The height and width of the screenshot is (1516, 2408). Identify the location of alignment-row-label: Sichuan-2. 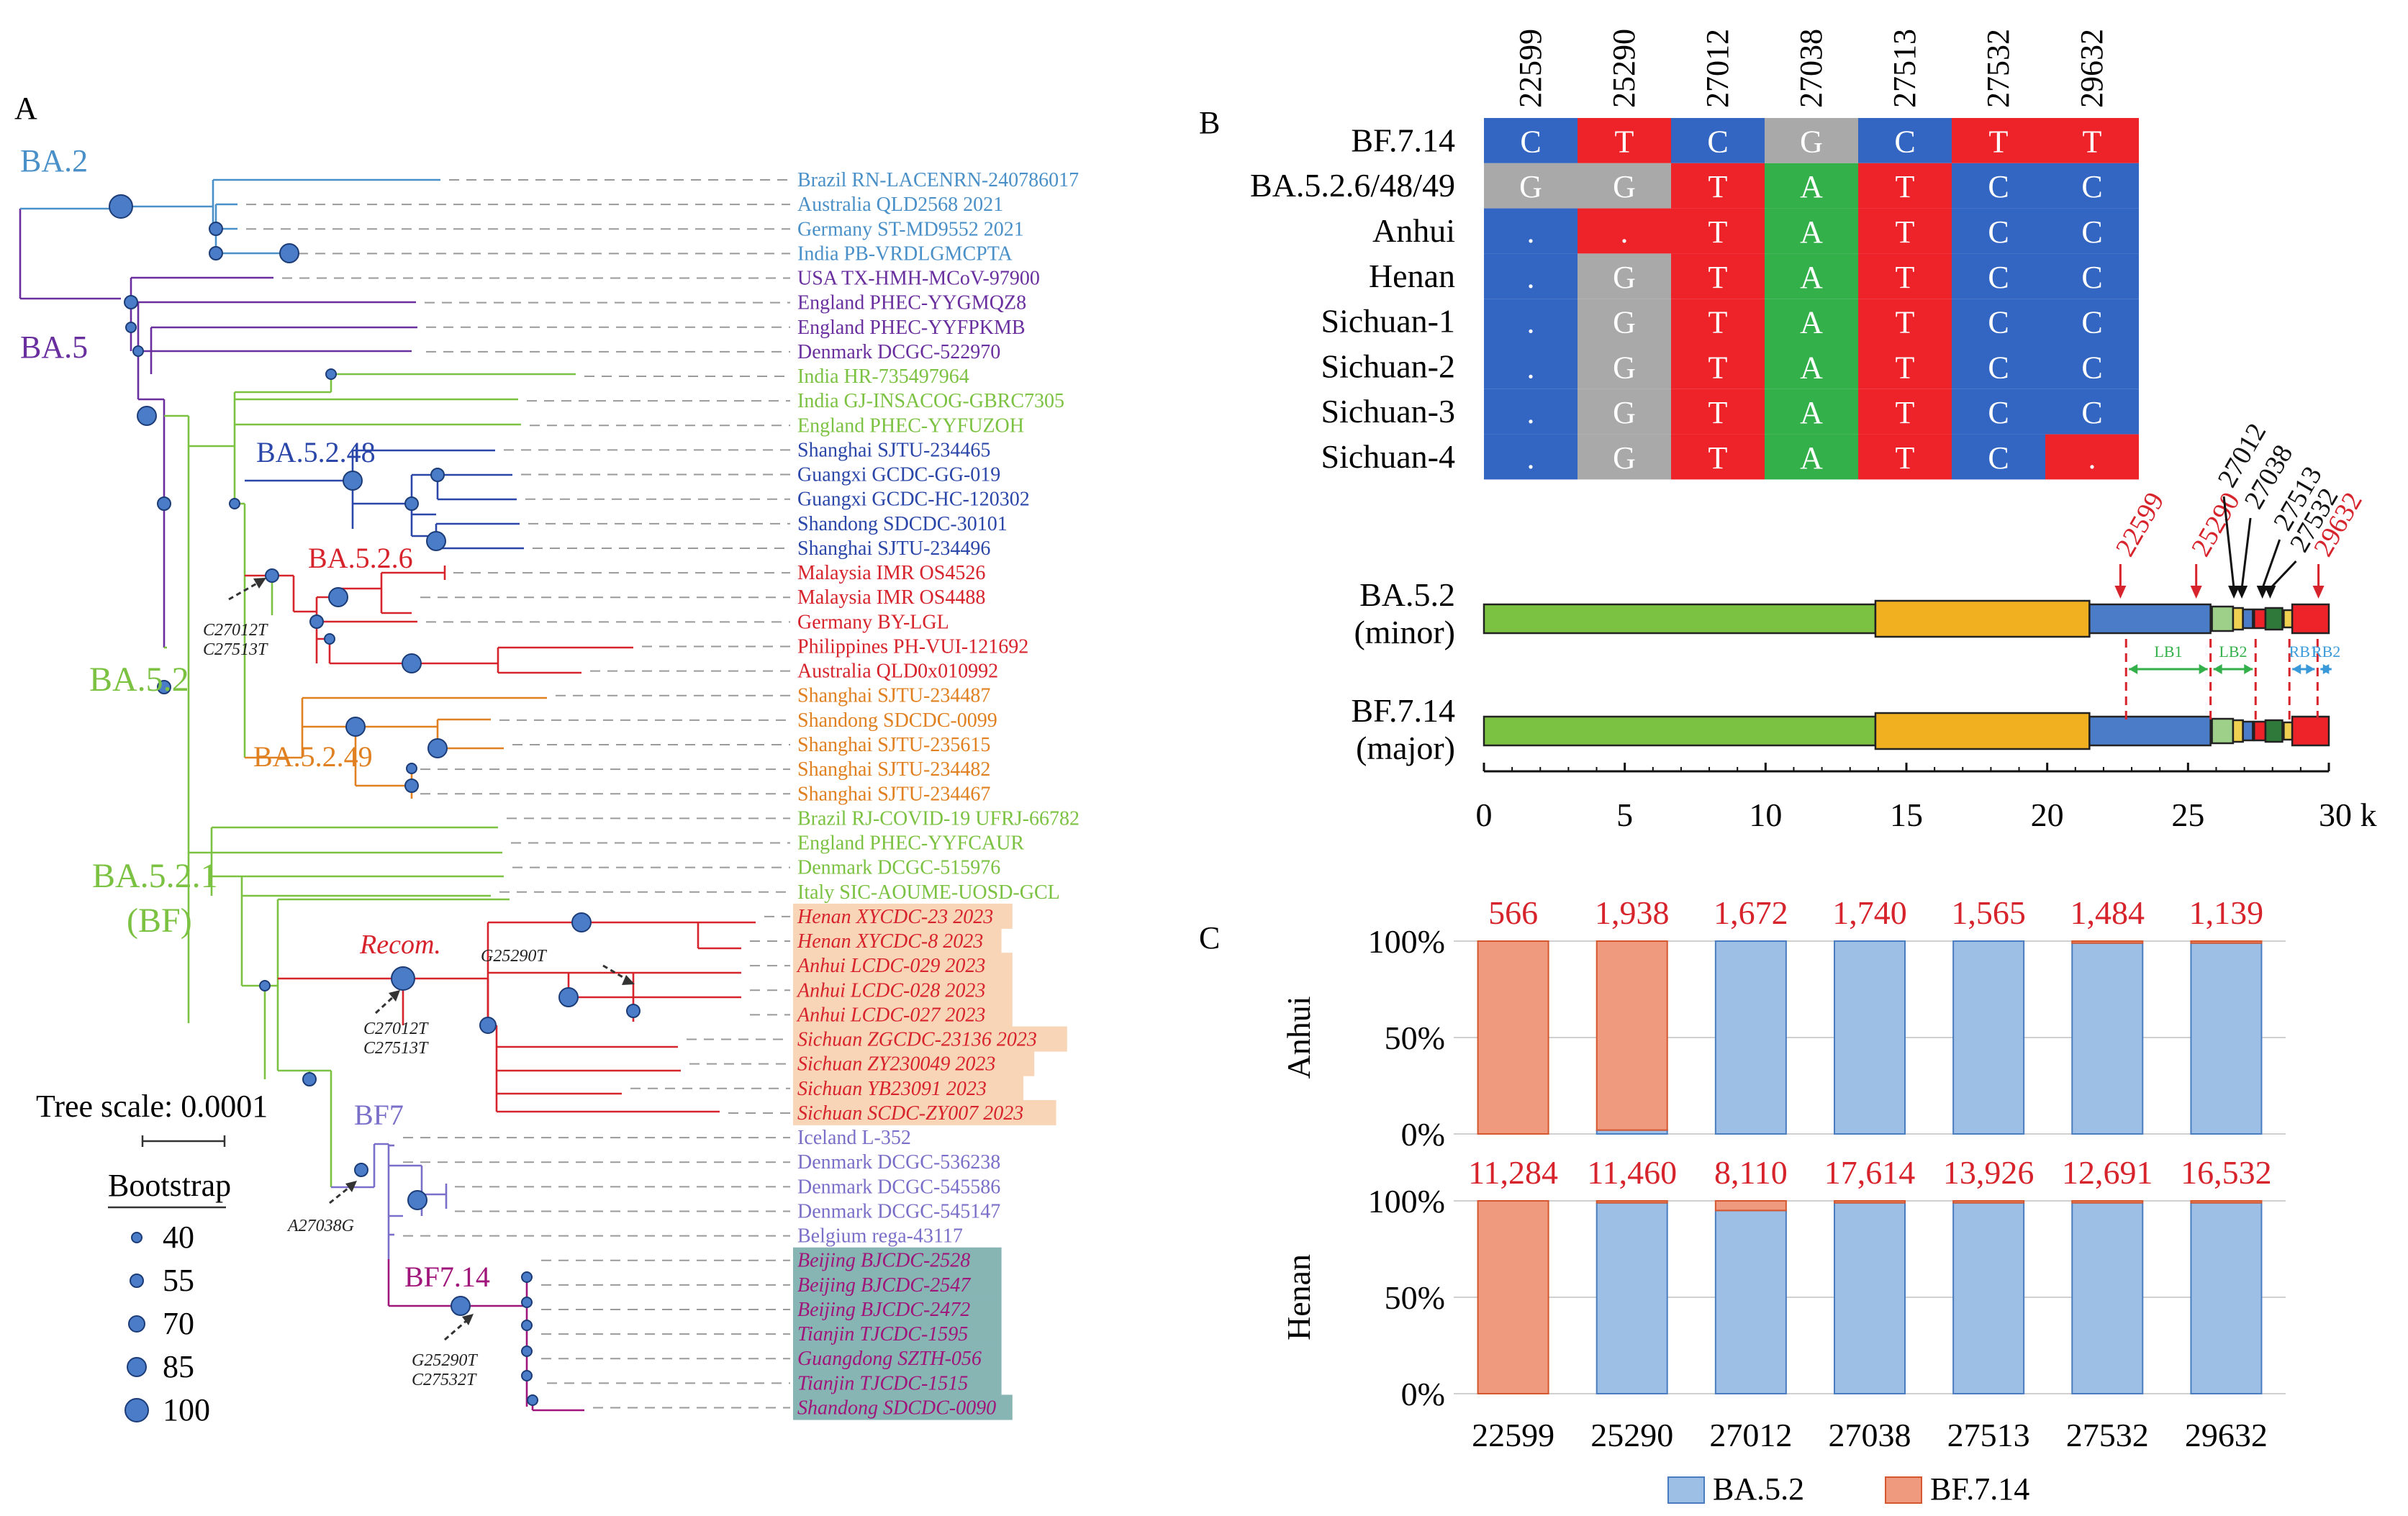
(1388, 366).